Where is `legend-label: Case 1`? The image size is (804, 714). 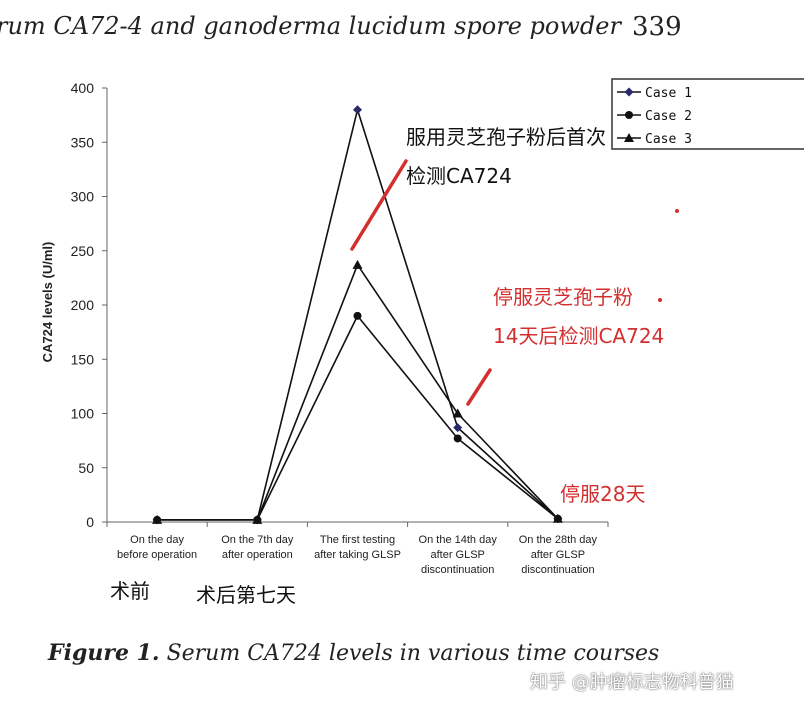
legend-label: Case 1 is located at coordinates (668, 93).